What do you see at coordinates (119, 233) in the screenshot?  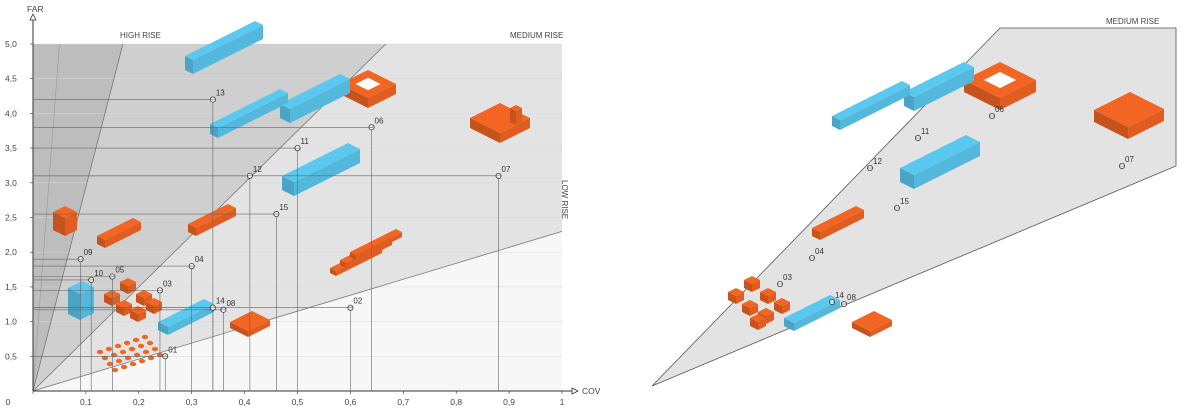 I see `building-icon-04-left` at bounding box center [119, 233].